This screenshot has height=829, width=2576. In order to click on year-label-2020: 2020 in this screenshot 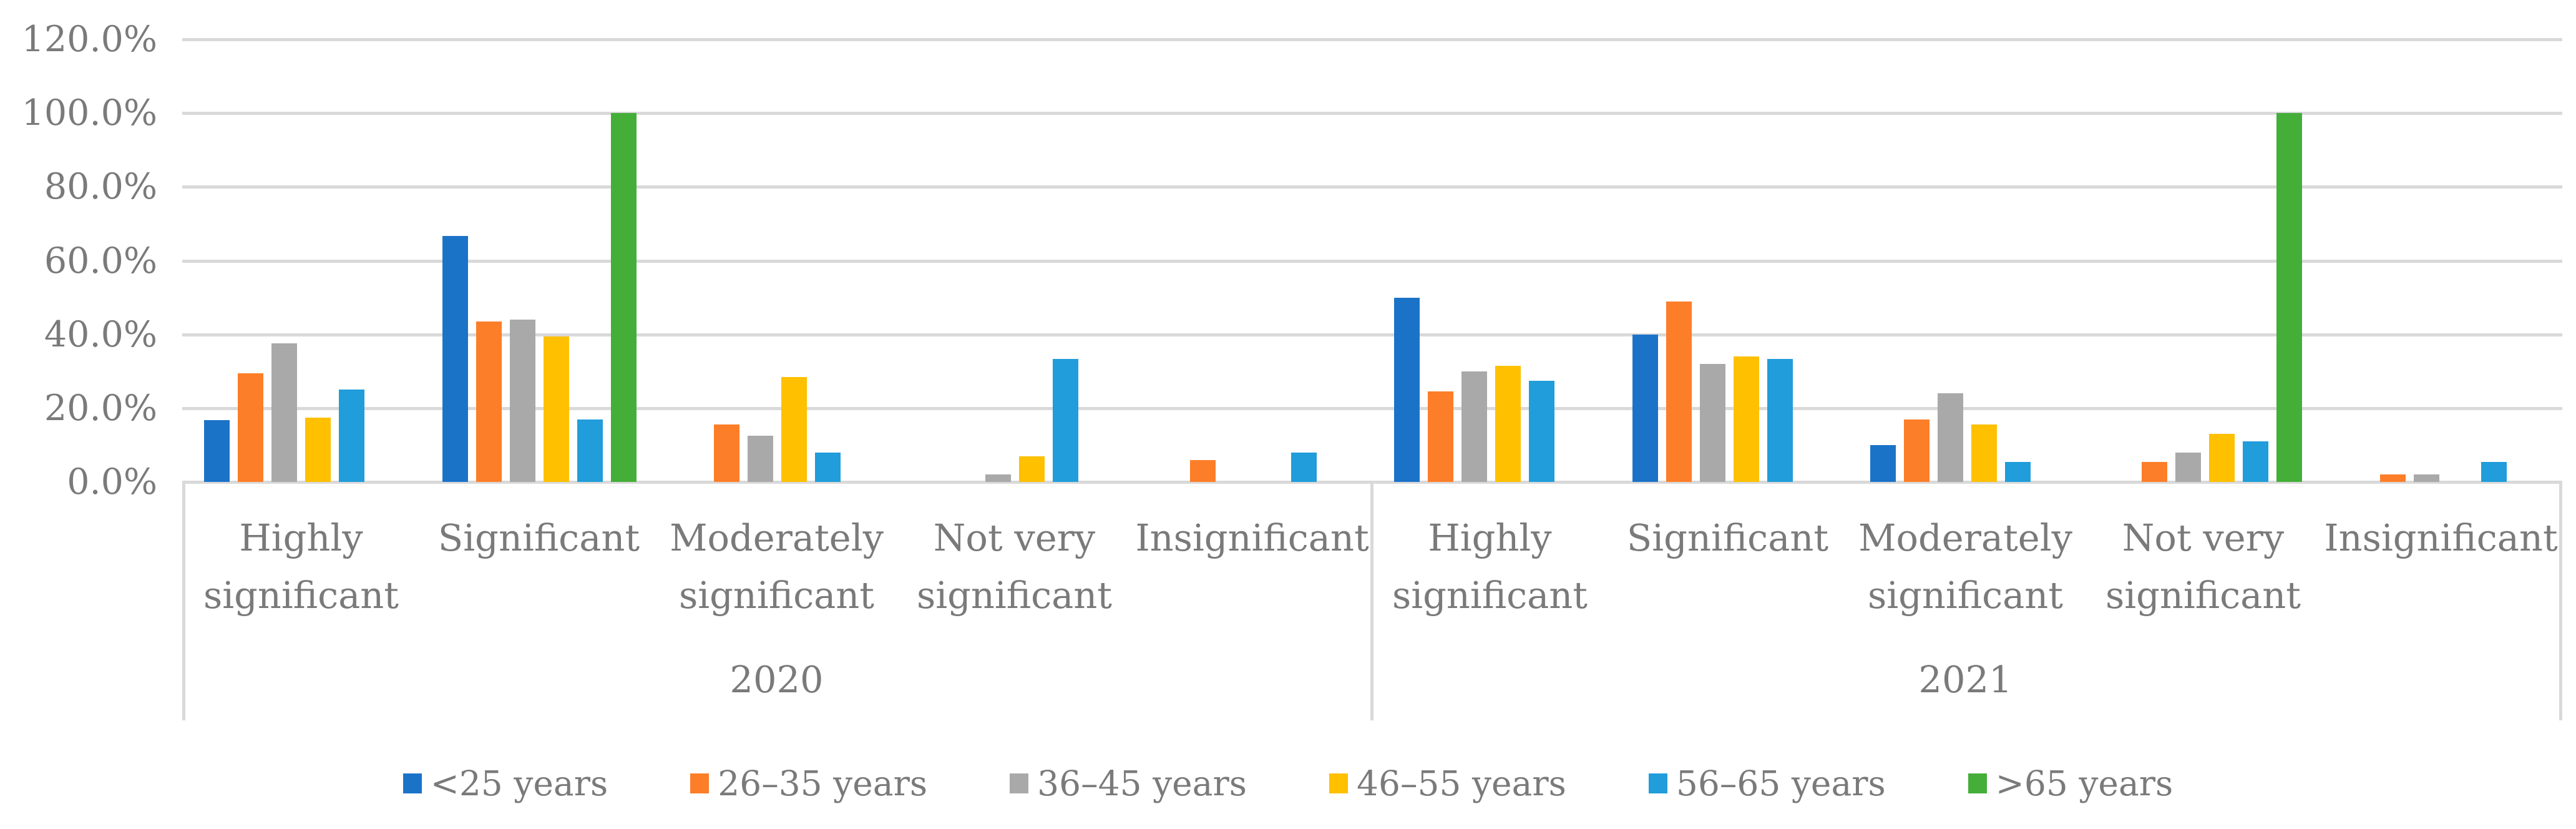, I will do `click(776, 679)`.